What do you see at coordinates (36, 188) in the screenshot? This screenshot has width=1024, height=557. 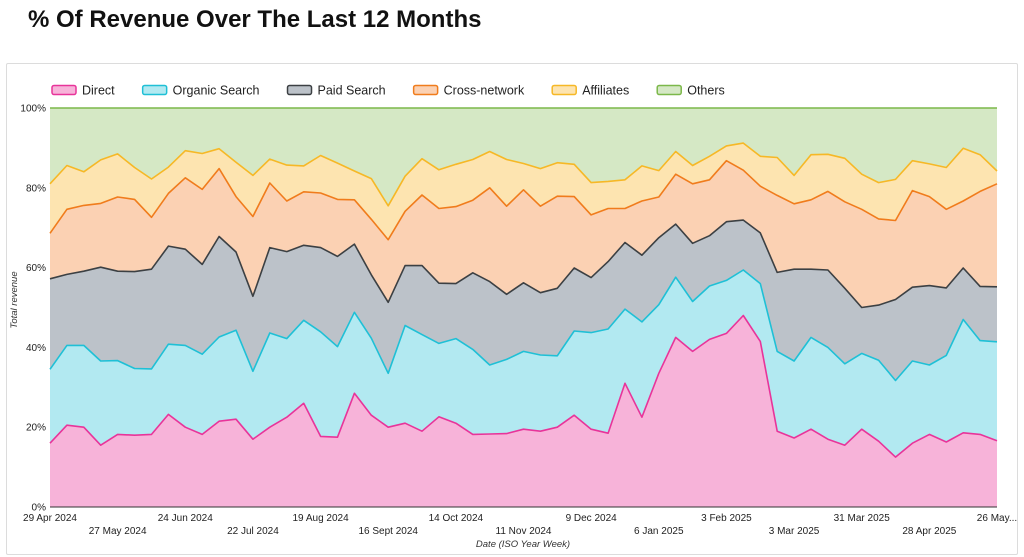 I see `y-tick-label: 80%` at bounding box center [36, 188].